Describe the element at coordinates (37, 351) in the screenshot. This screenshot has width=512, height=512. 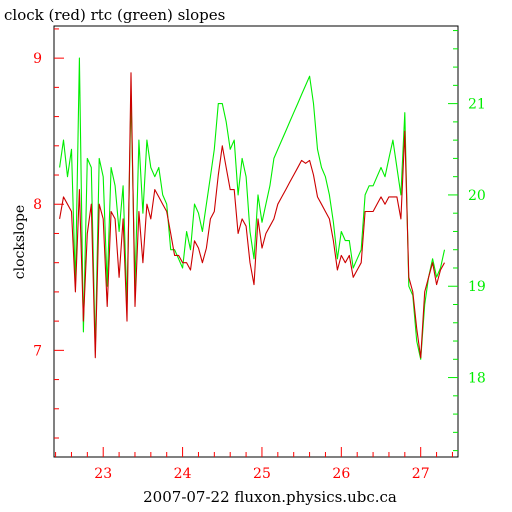
I see `left-tick-label: 7` at that location.